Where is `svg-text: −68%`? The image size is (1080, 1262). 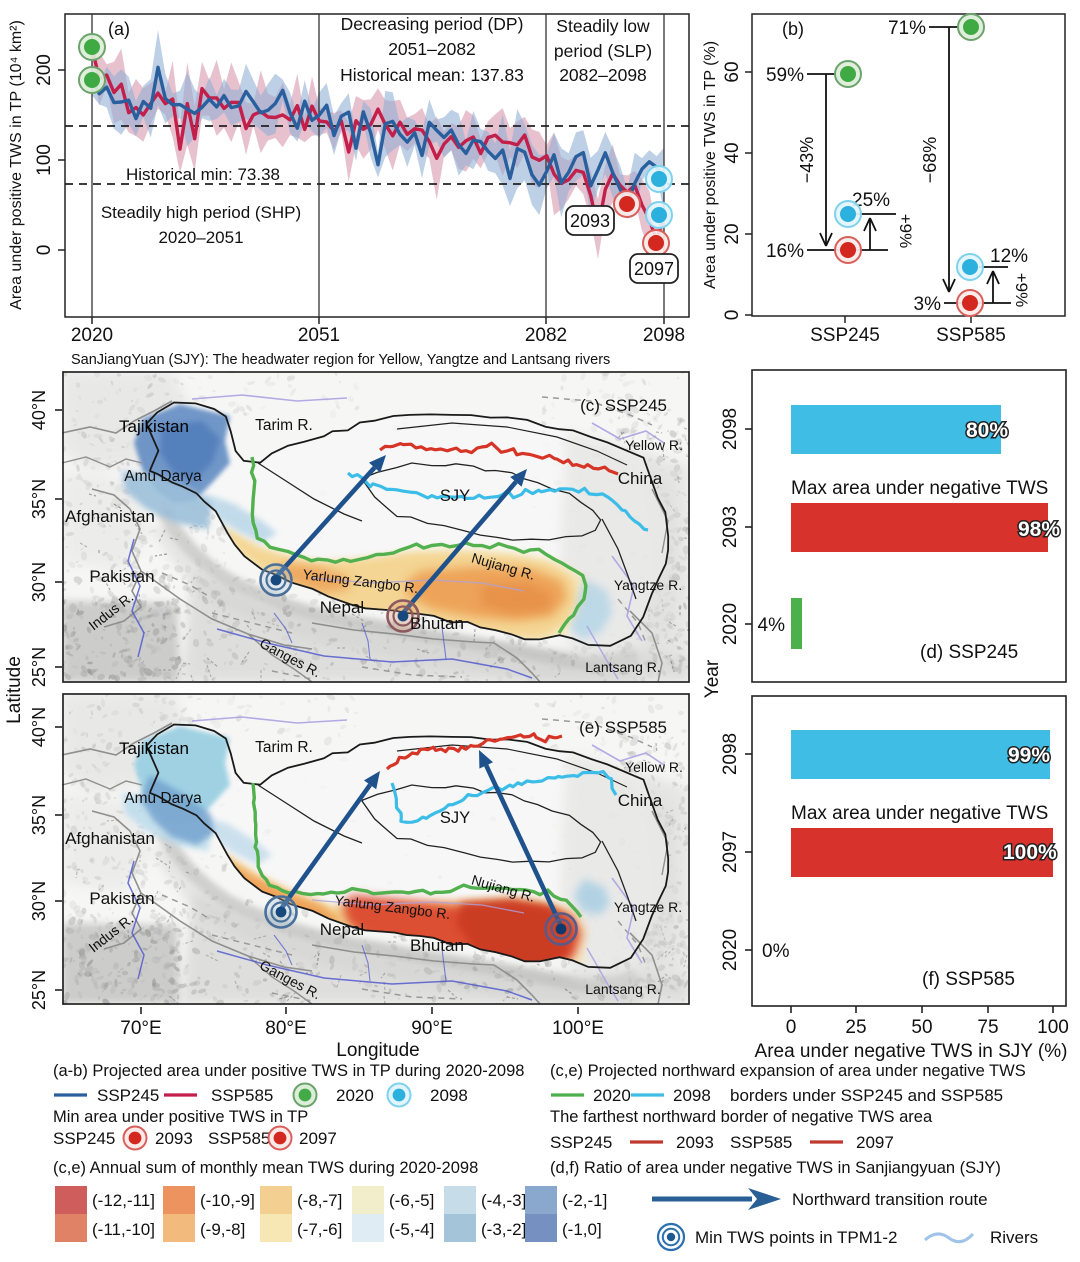
svg-text: −68% is located at coordinates (930, 160).